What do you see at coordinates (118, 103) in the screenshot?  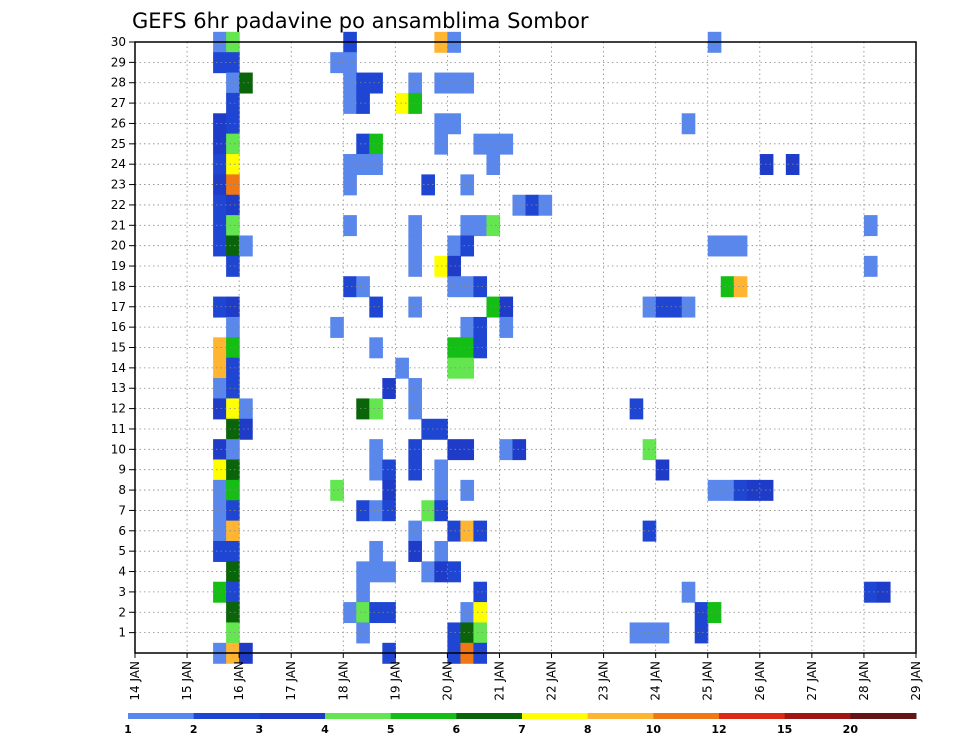 I see `y-tick-label: 27` at bounding box center [118, 103].